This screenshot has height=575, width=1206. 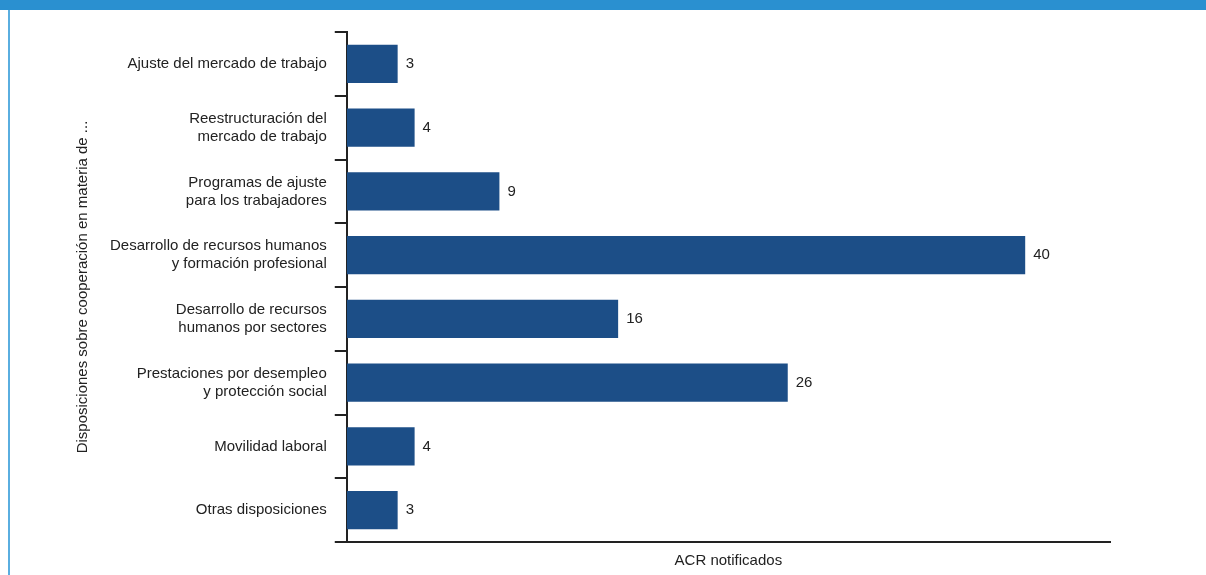 What do you see at coordinates (804, 381) in the screenshot?
I see `data-label: 26` at bounding box center [804, 381].